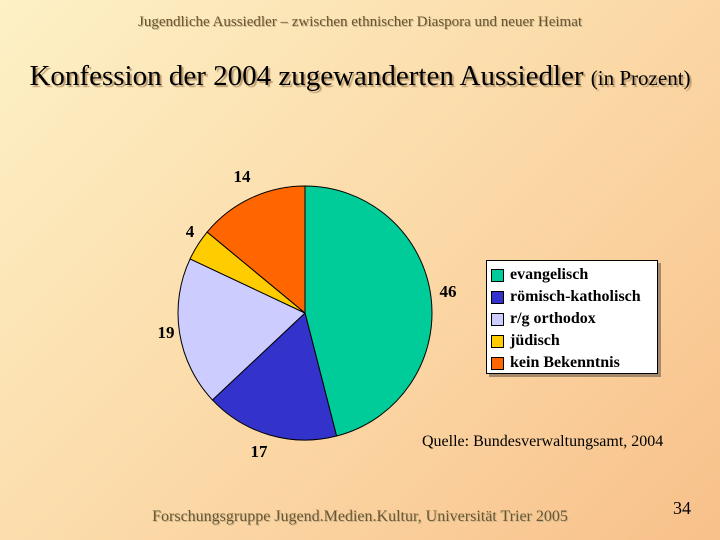 This screenshot has height=540, width=720. What do you see at coordinates (543, 441) in the screenshot?
I see `source-note: Quelle: Bundesverwaltungsamt, 2004` at bounding box center [543, 441].